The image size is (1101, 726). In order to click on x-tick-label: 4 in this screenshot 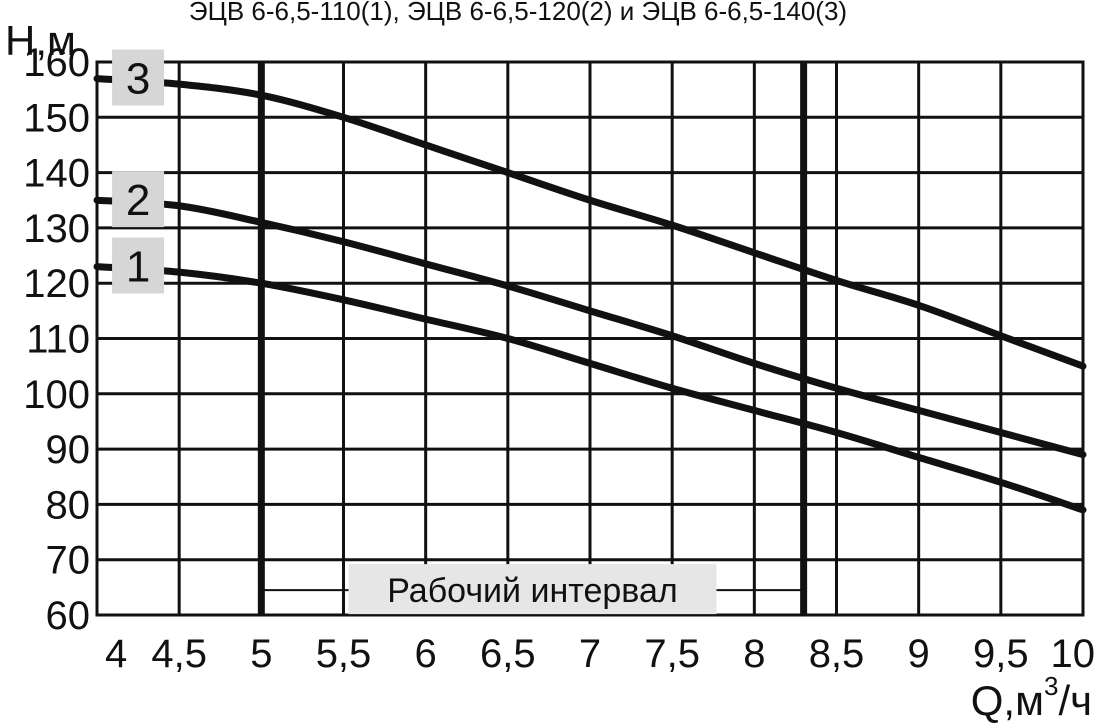, I will do `click(116, 654)`.